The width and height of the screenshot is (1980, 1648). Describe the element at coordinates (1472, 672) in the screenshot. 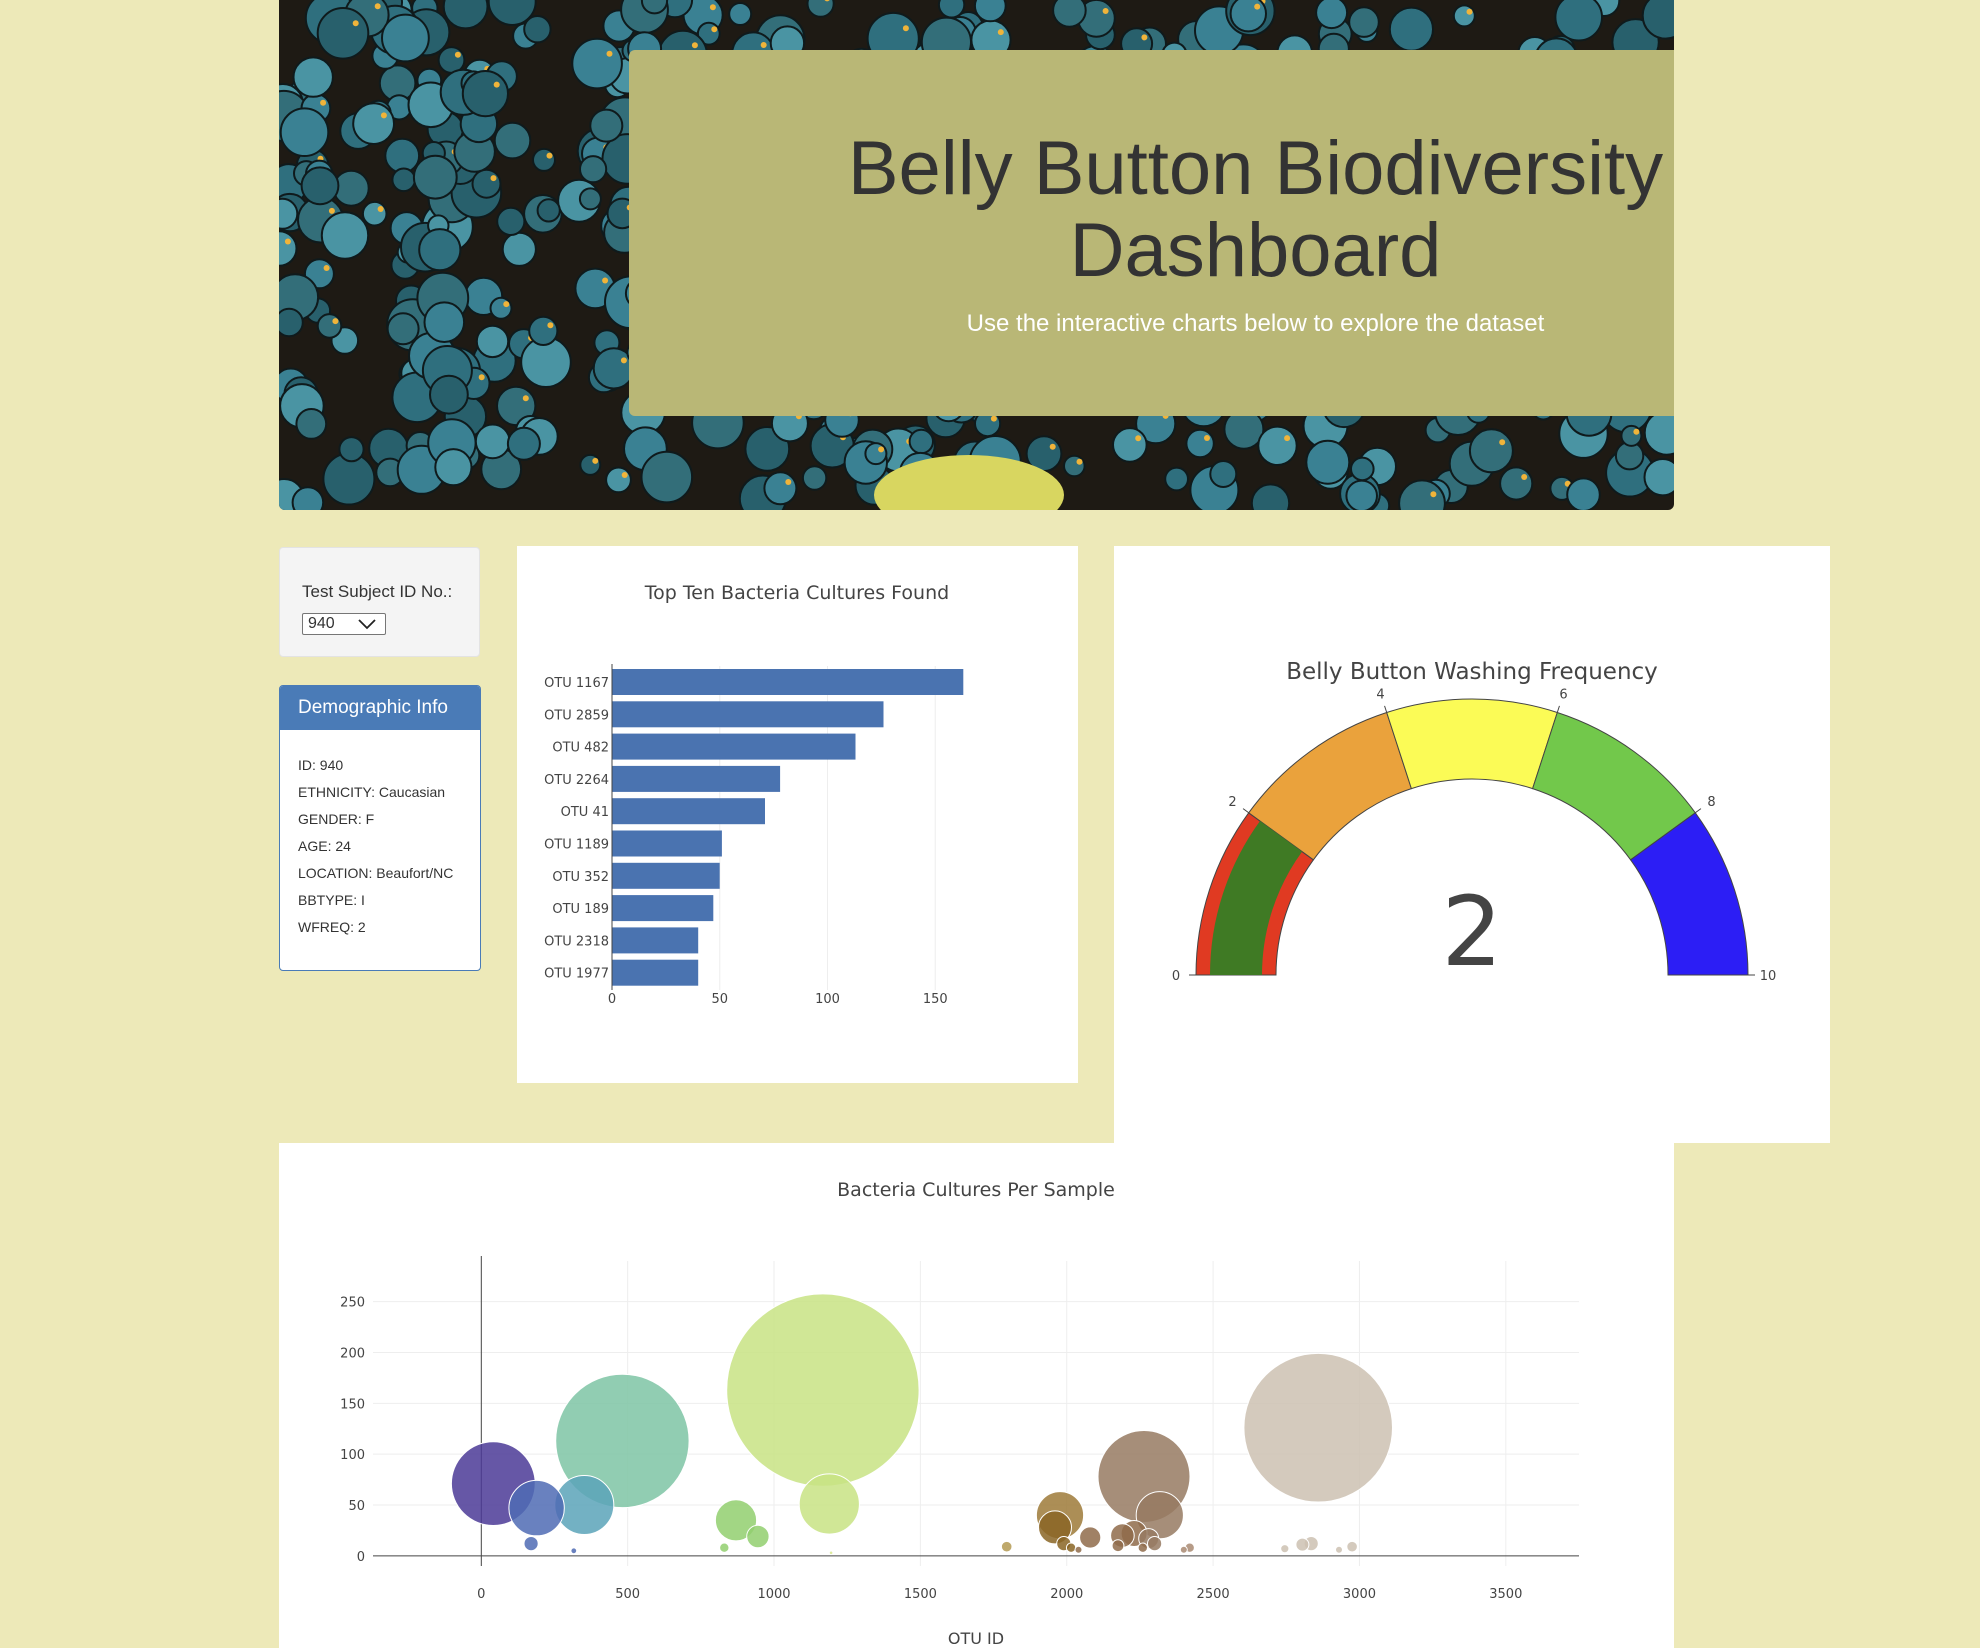

I see `gauge-title: Belly Button Washing Frequency` at that location.